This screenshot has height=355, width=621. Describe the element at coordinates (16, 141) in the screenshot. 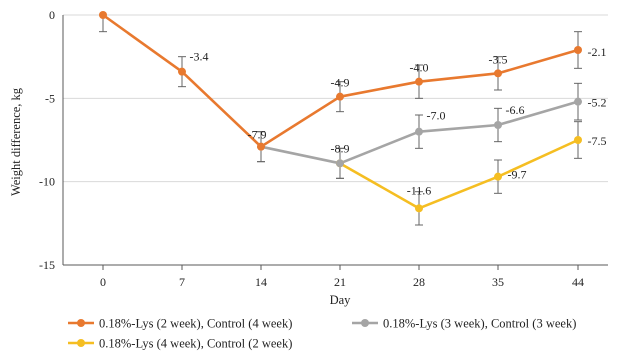

I see `y-axis-title: Weight difference, kg` at that location.